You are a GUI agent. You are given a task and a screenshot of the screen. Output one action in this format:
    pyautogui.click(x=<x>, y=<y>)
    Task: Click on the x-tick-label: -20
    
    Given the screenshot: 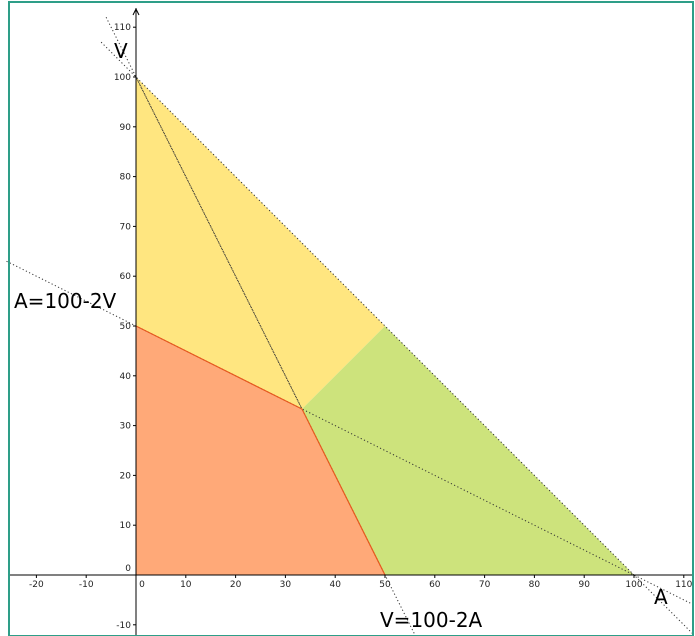 What is the action you would take?
    pyautogui.click(x=36, y=585)
    